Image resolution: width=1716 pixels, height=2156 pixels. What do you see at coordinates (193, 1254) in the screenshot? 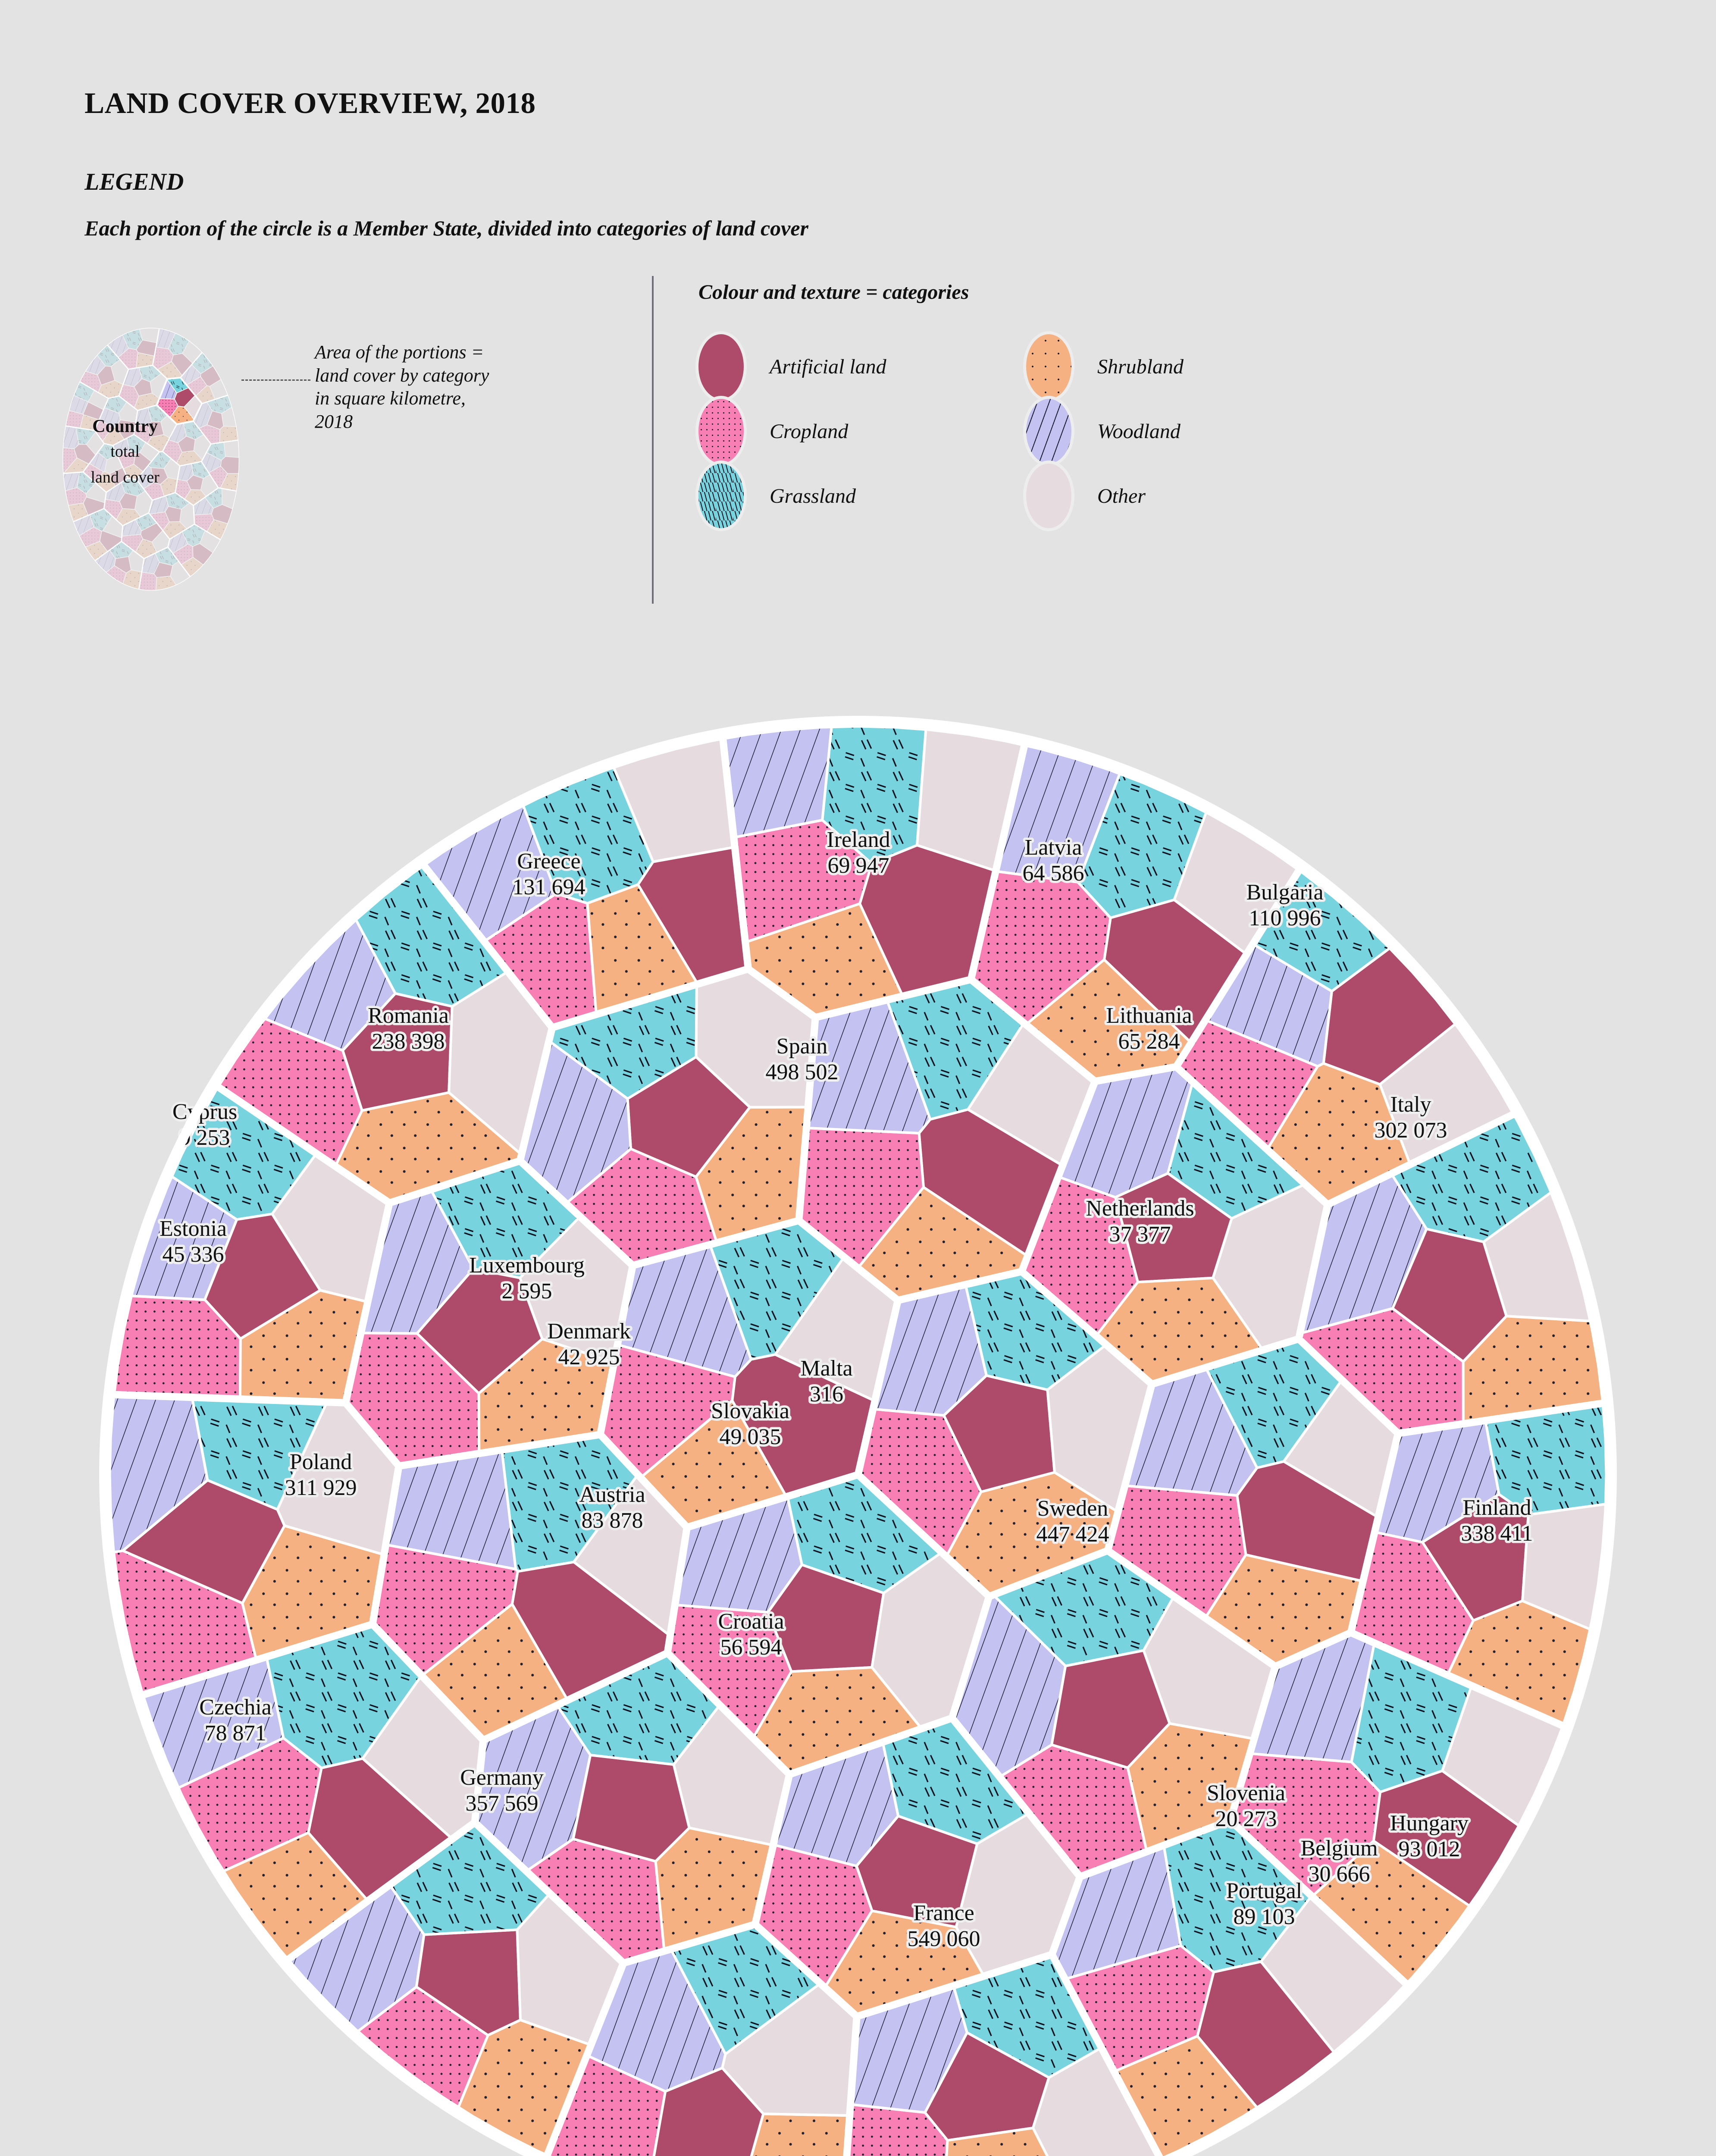
I see `svg-text: 45 336` at bounding box center [193, 1254].